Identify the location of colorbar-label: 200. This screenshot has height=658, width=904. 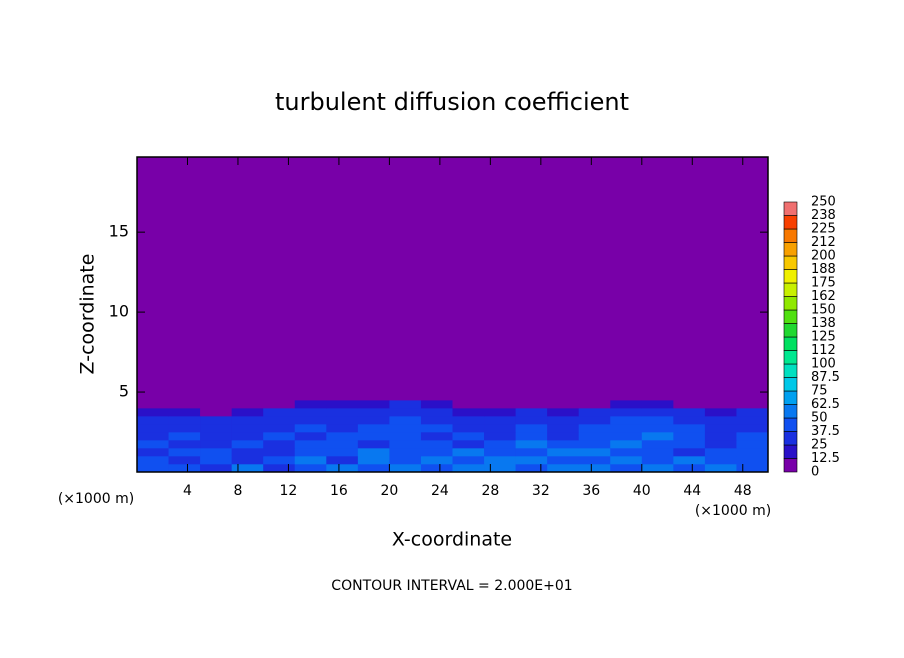
(823, 256).